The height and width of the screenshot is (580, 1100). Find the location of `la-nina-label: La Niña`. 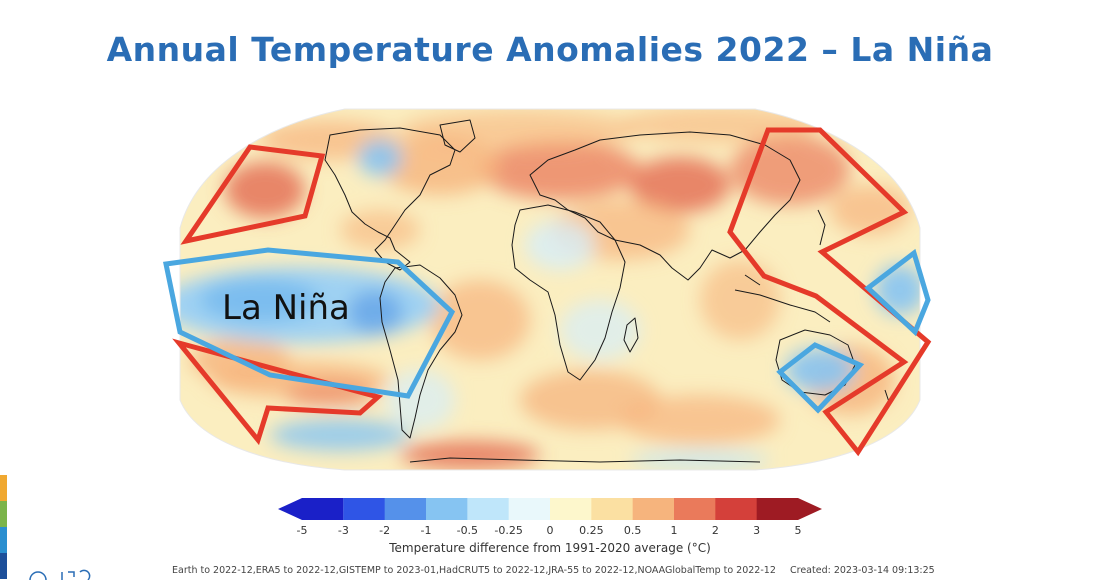

la-nina-label: La Niña is located at coordinates (286, 308).